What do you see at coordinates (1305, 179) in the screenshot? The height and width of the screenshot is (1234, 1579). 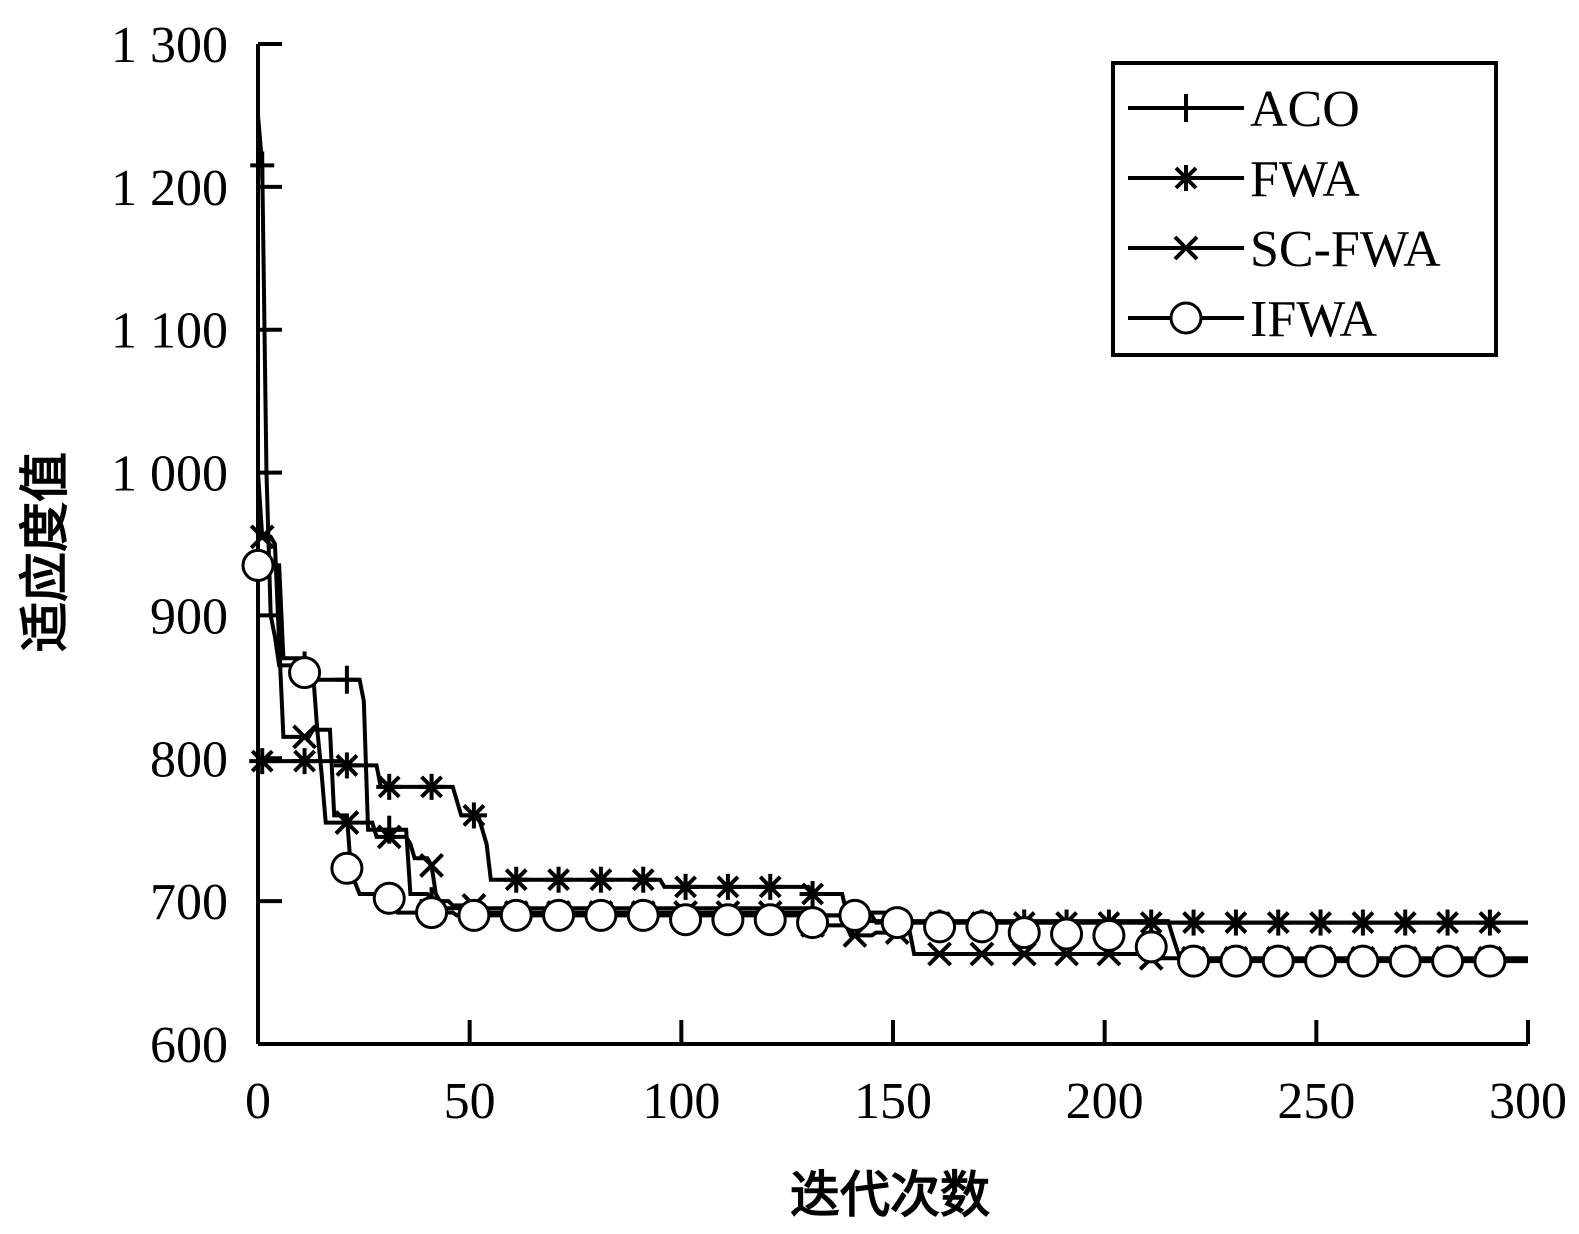 I see `legend-label: FWA` at bounding box center [1305, 179].